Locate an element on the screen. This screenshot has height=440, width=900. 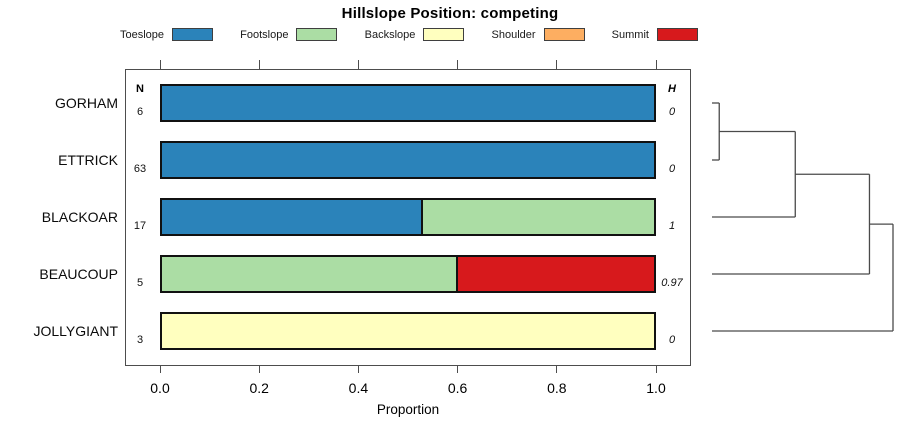
n-value: 6 is located at coordinates (140, 112).